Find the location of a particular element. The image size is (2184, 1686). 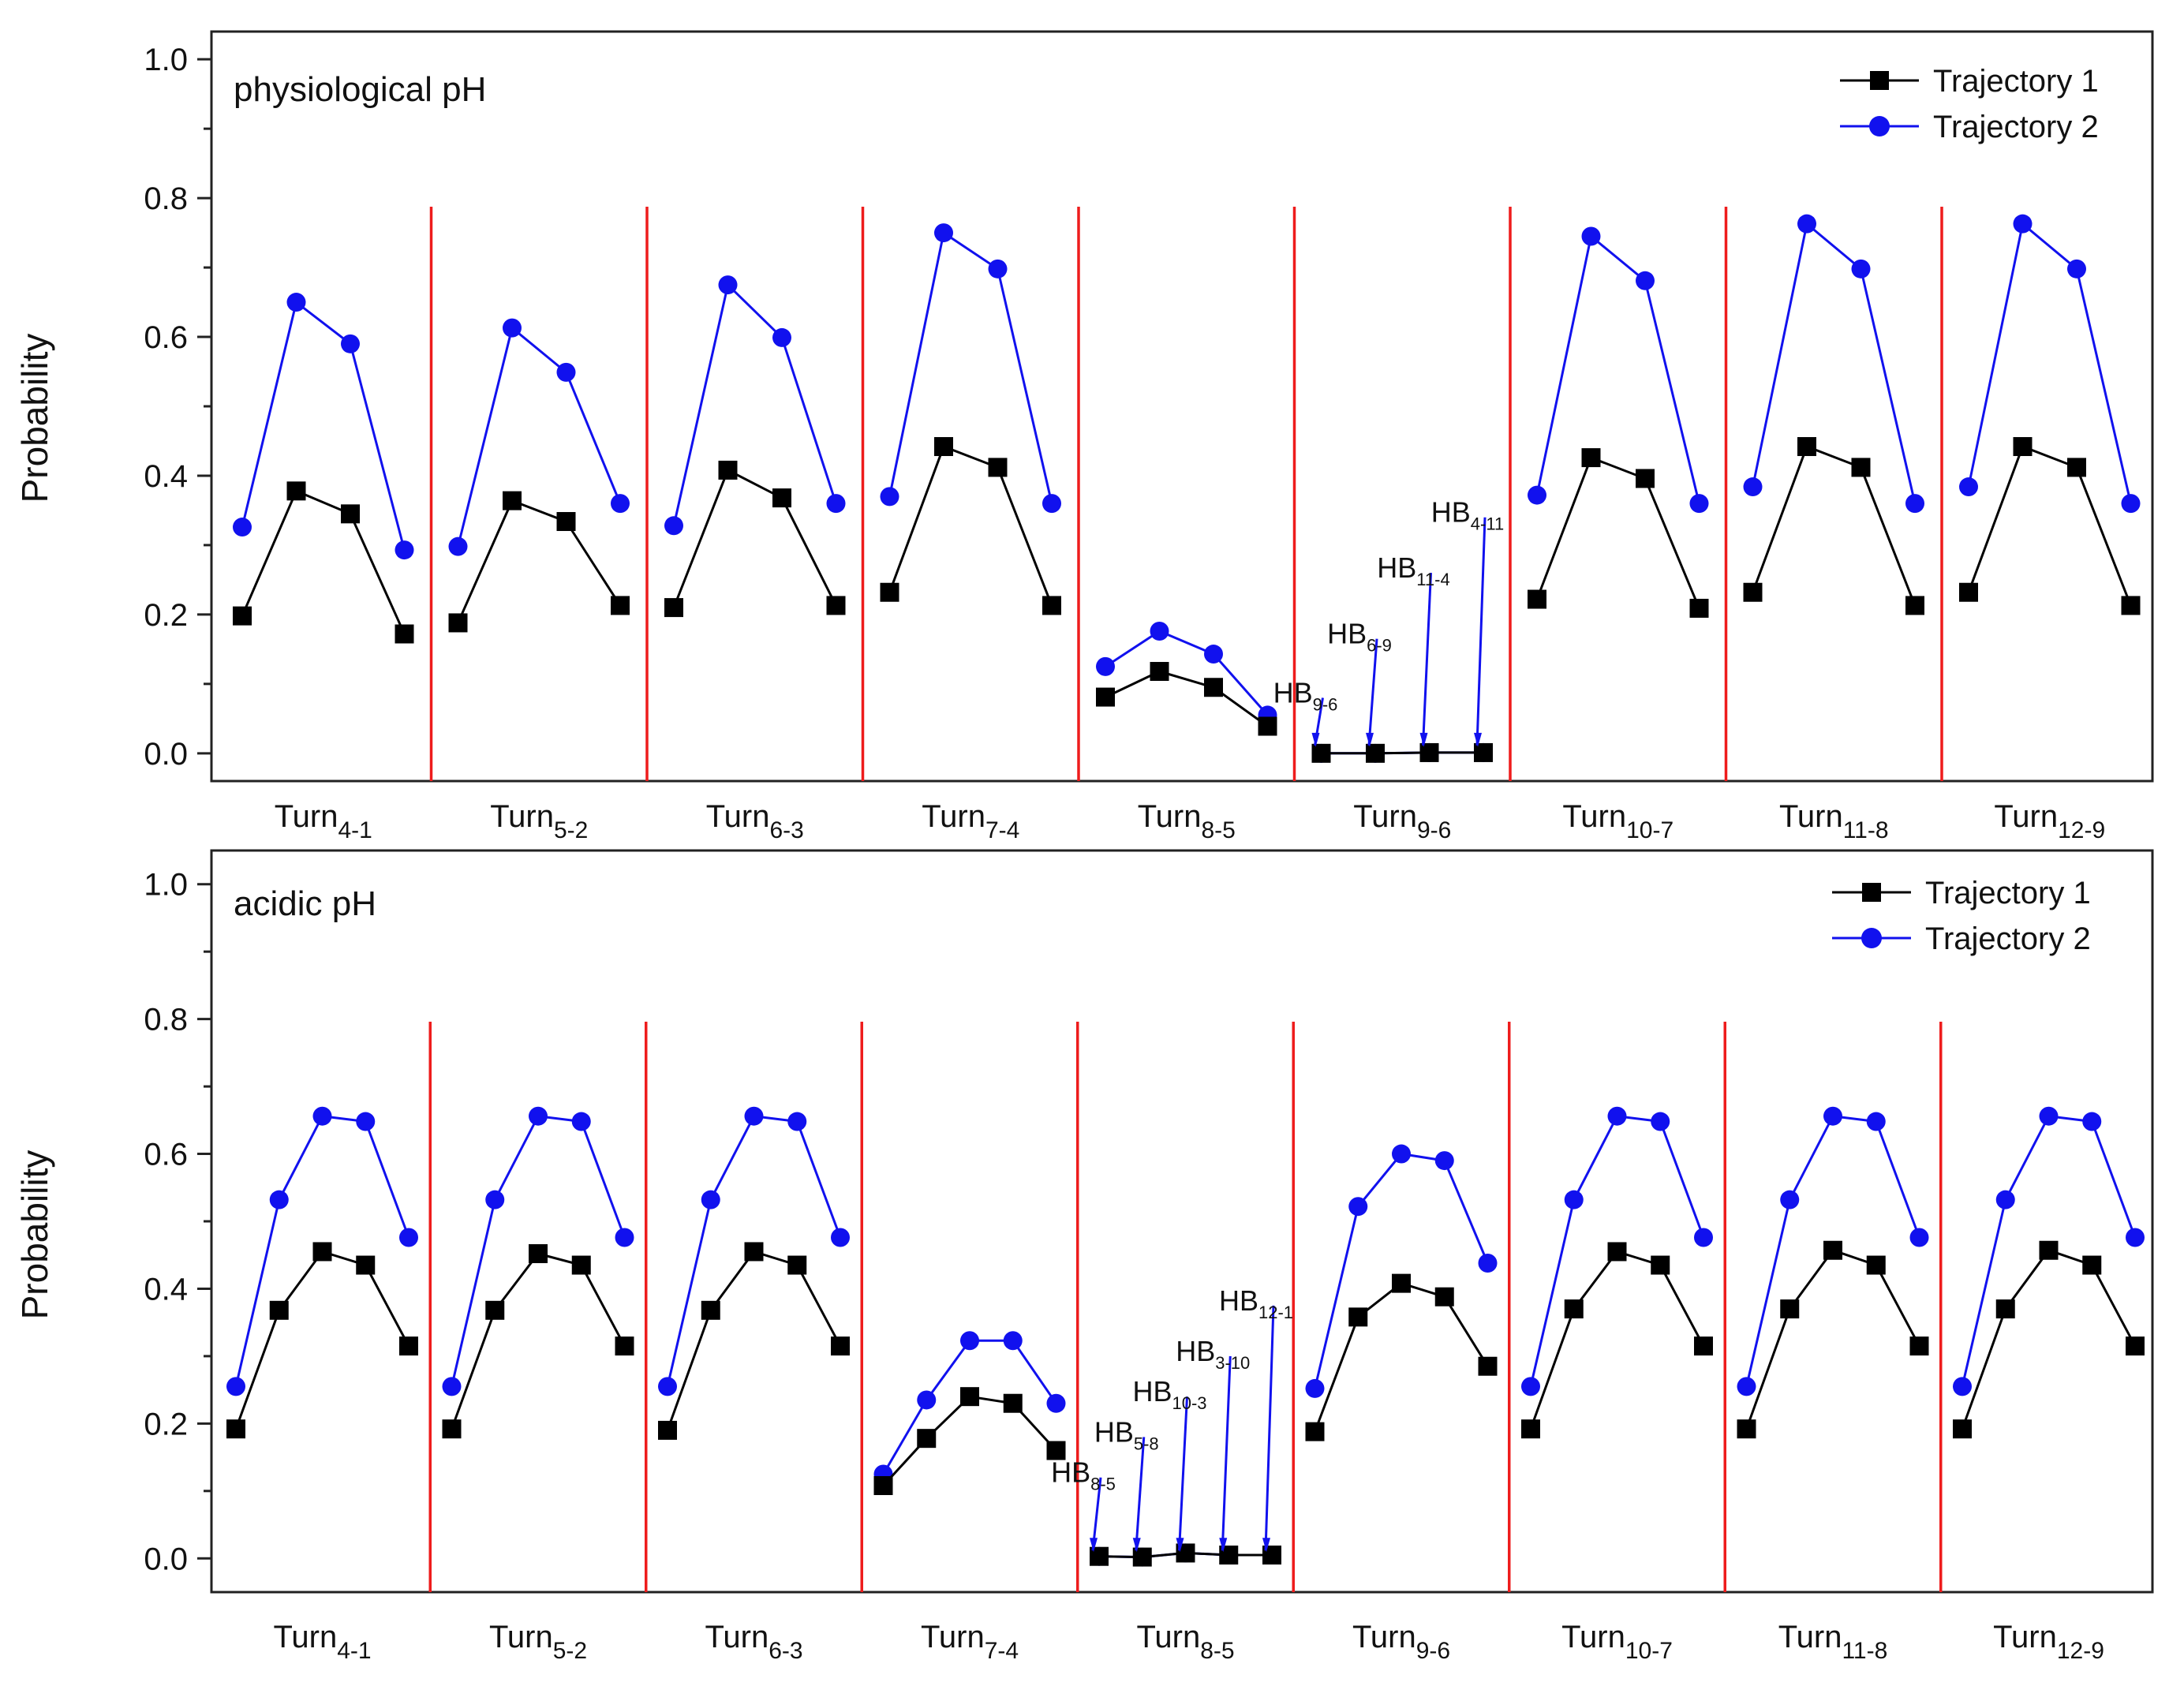

hb-annotations: HB9-6 HB6-9 HB11-4 HB4-11 is located at coordinates (1388, 621).